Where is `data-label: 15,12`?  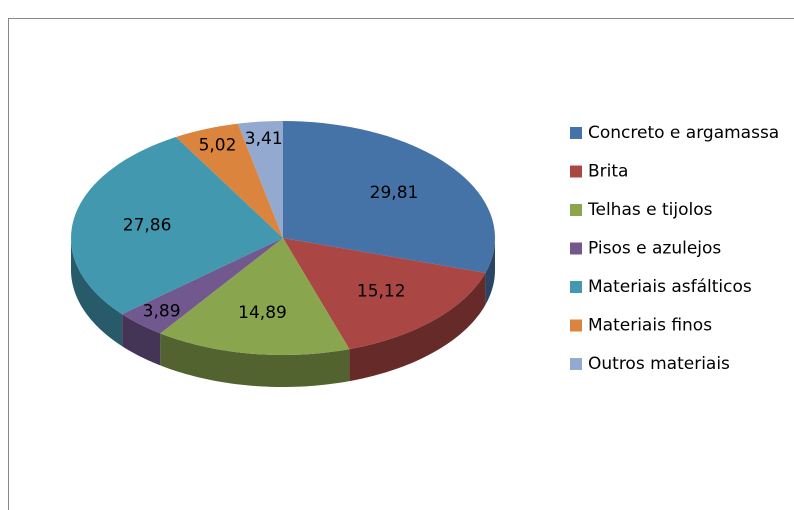 data-label: 15,12 is located at coordinates (381, 291).